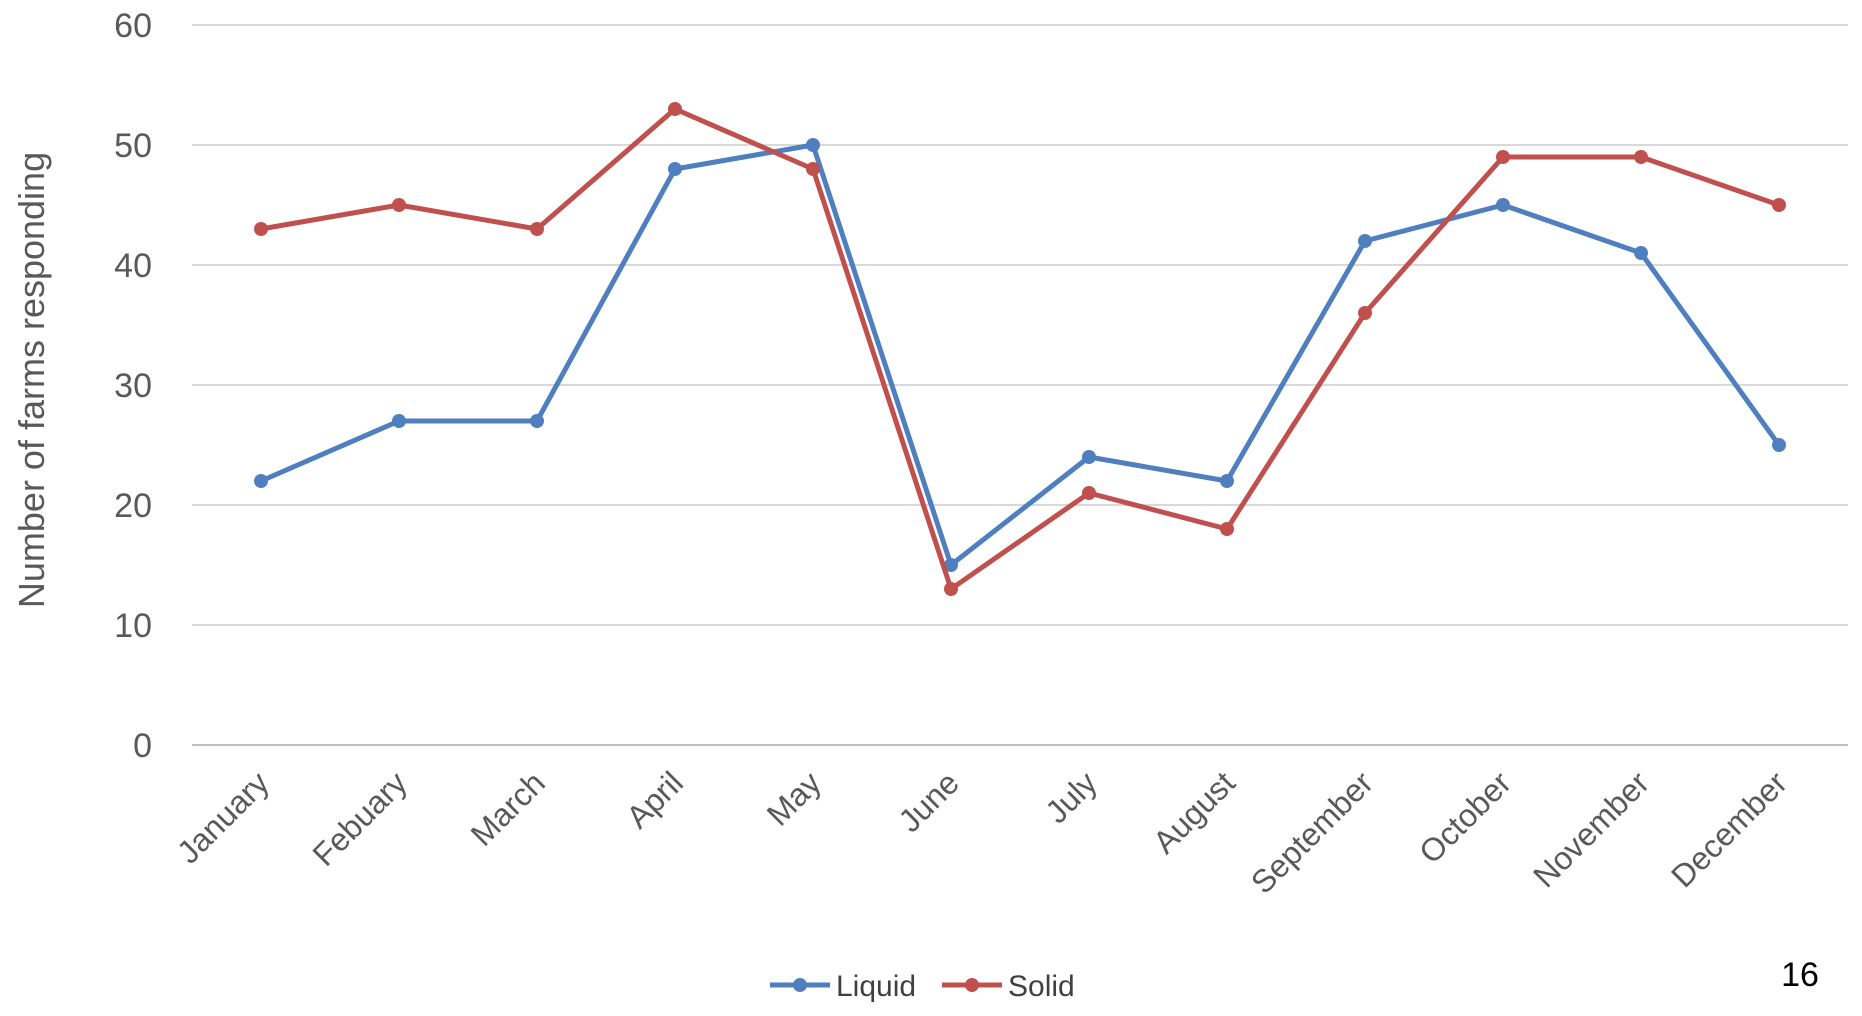 Image resolution: width=1862 pixels, height=1016 pixels. What do you see at coordinates (133, 26) in the screenshot?
I see `y-tick-label: 60` at bounding box center [133, 26].